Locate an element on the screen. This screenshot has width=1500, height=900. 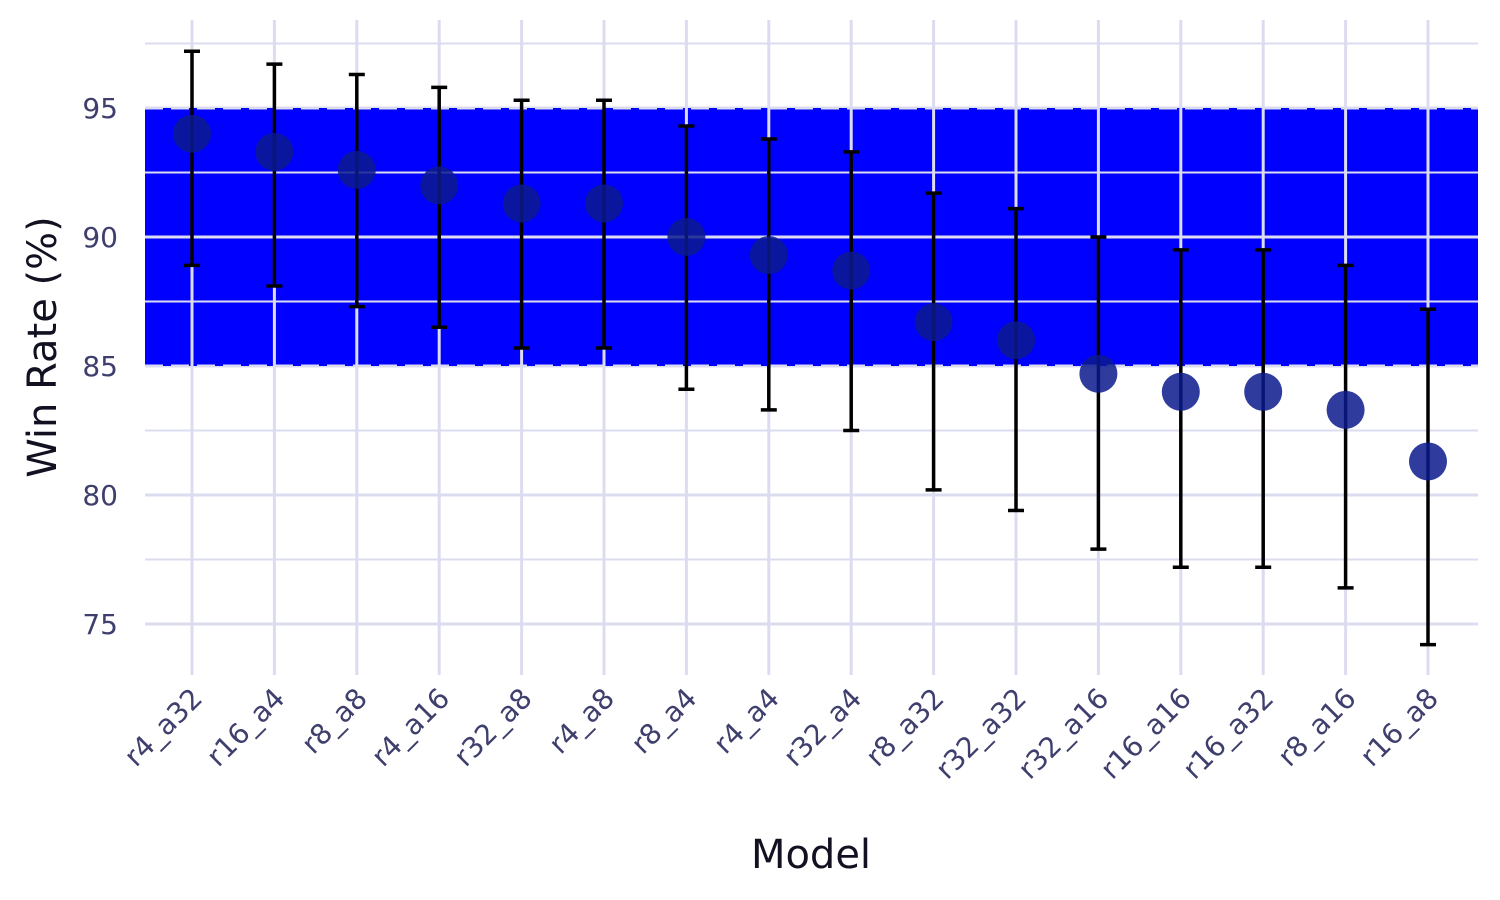
y-tick-label: 85 is located at coordinates (100, 366).